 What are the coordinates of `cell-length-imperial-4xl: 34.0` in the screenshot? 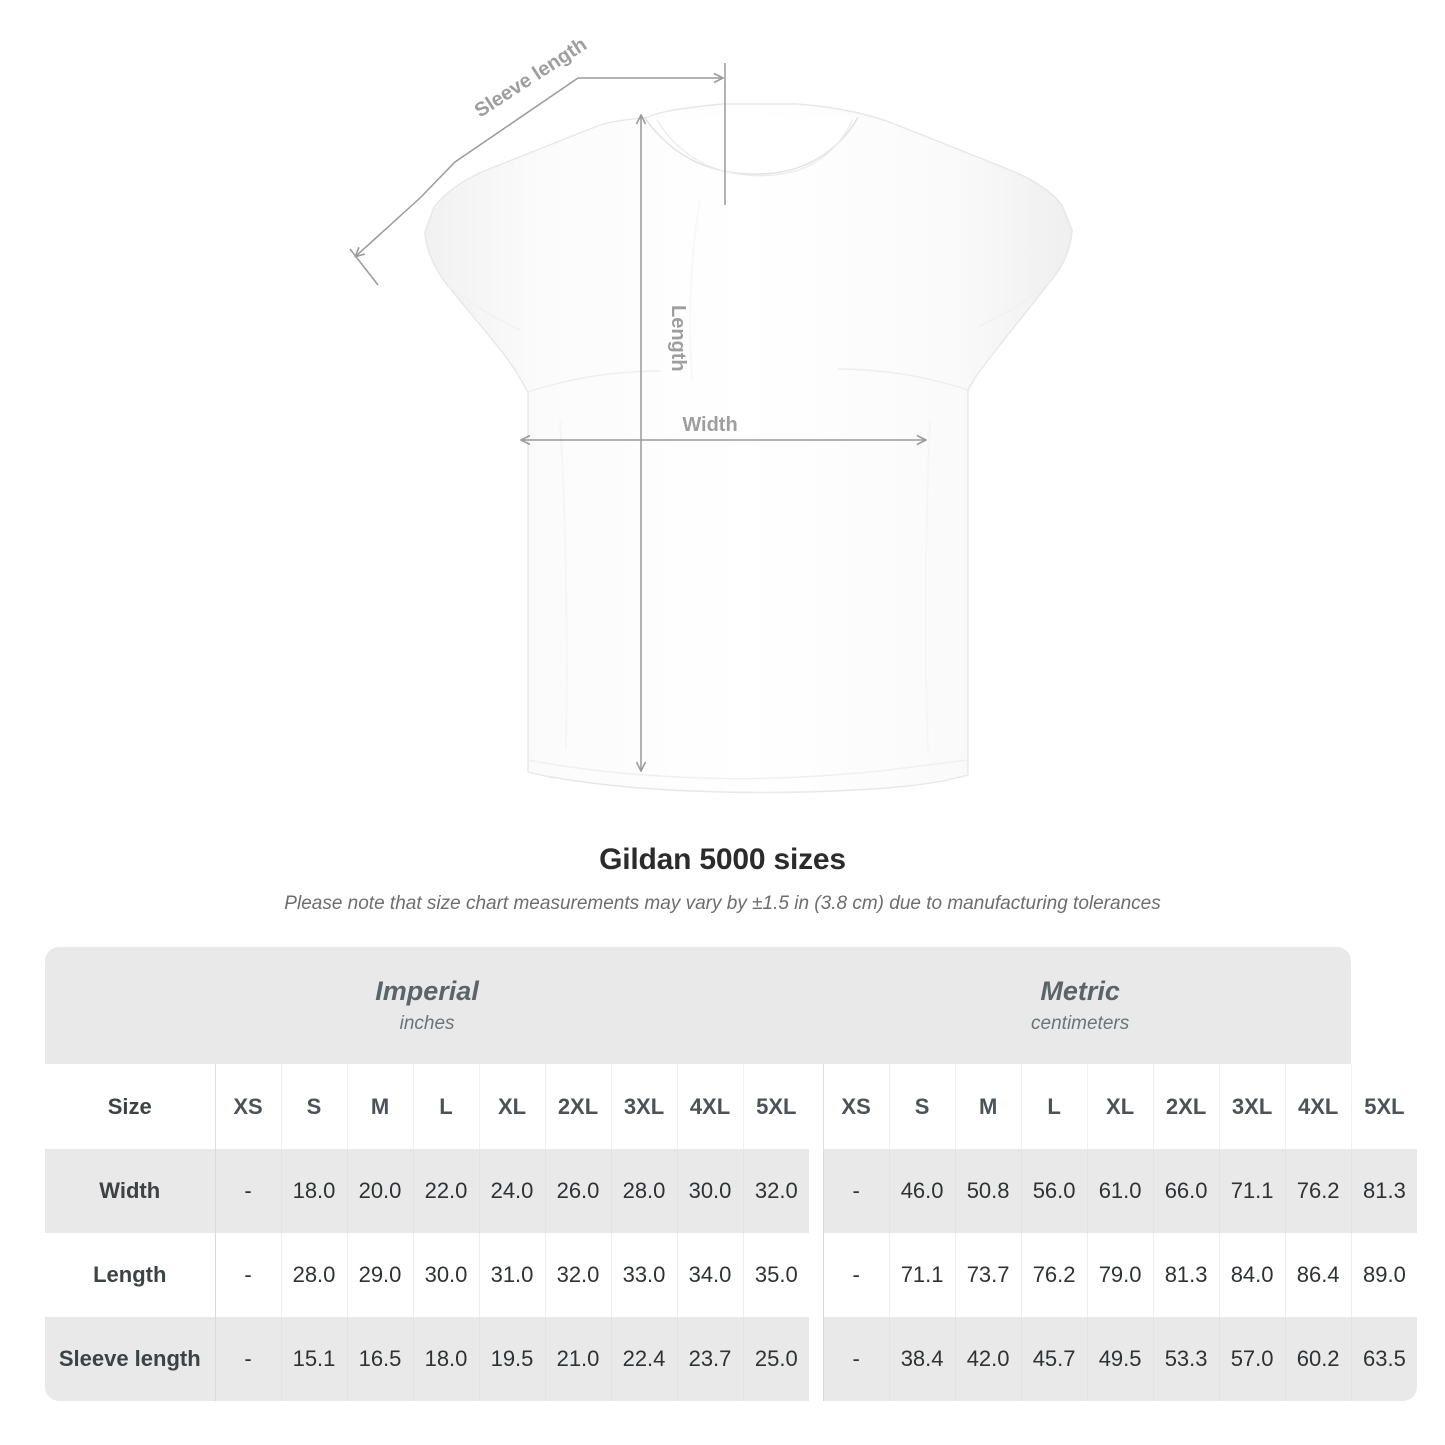 It's located at (709, 1275).